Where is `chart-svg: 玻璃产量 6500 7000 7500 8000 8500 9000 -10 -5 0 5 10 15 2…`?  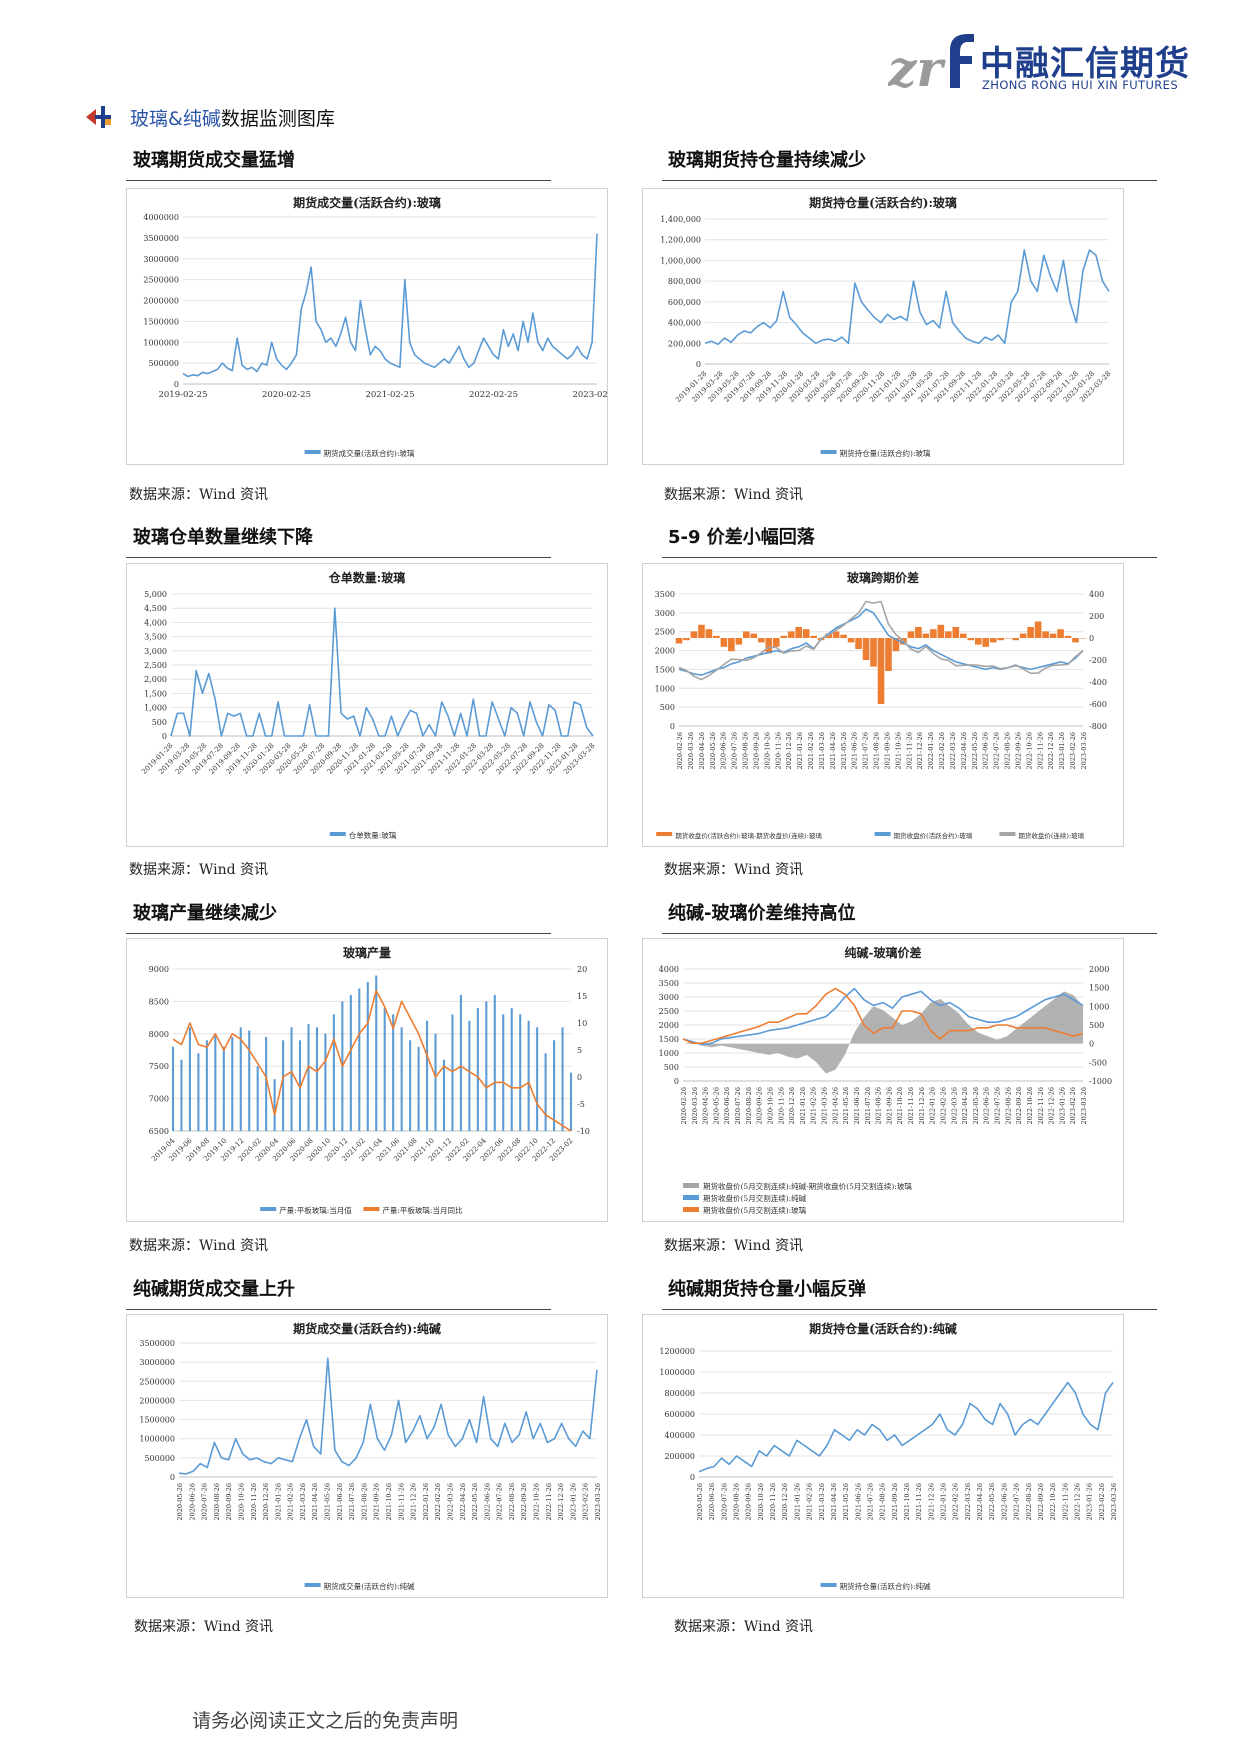 chart-svg: 玻璃产量 6500 7000 7500 8000 8500 9000 -10 -5 0 5 10 15 2… is located at coordinates (369, 1080).